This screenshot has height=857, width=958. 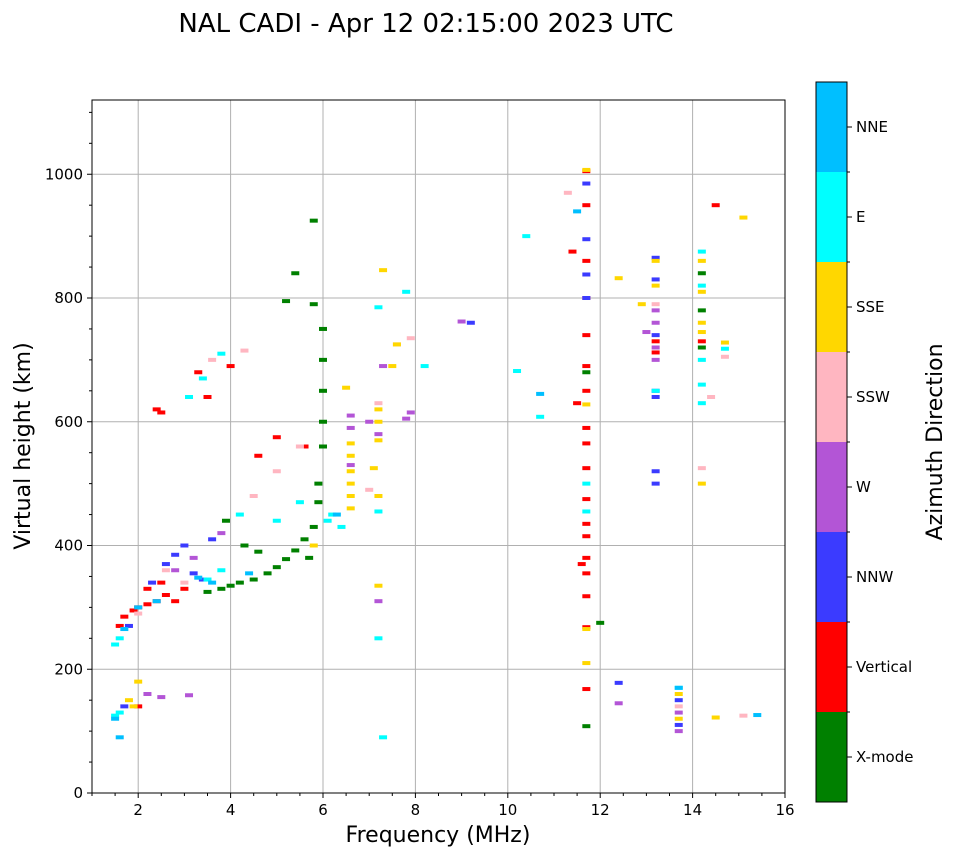 I want to click on y-tick-label: 600, so click(x=68, y=422).